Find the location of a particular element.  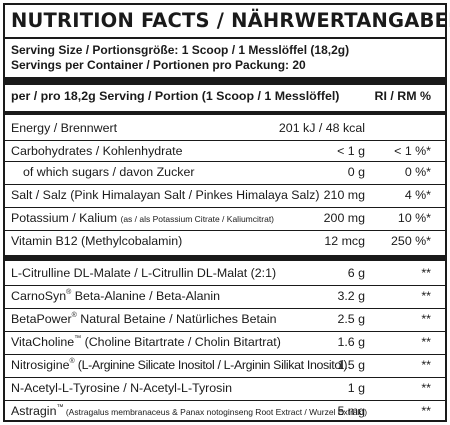

ingredient-label: CarnoSyn® Beta-Alanine / Beta-Alanin is located at coordinates (115, 296).